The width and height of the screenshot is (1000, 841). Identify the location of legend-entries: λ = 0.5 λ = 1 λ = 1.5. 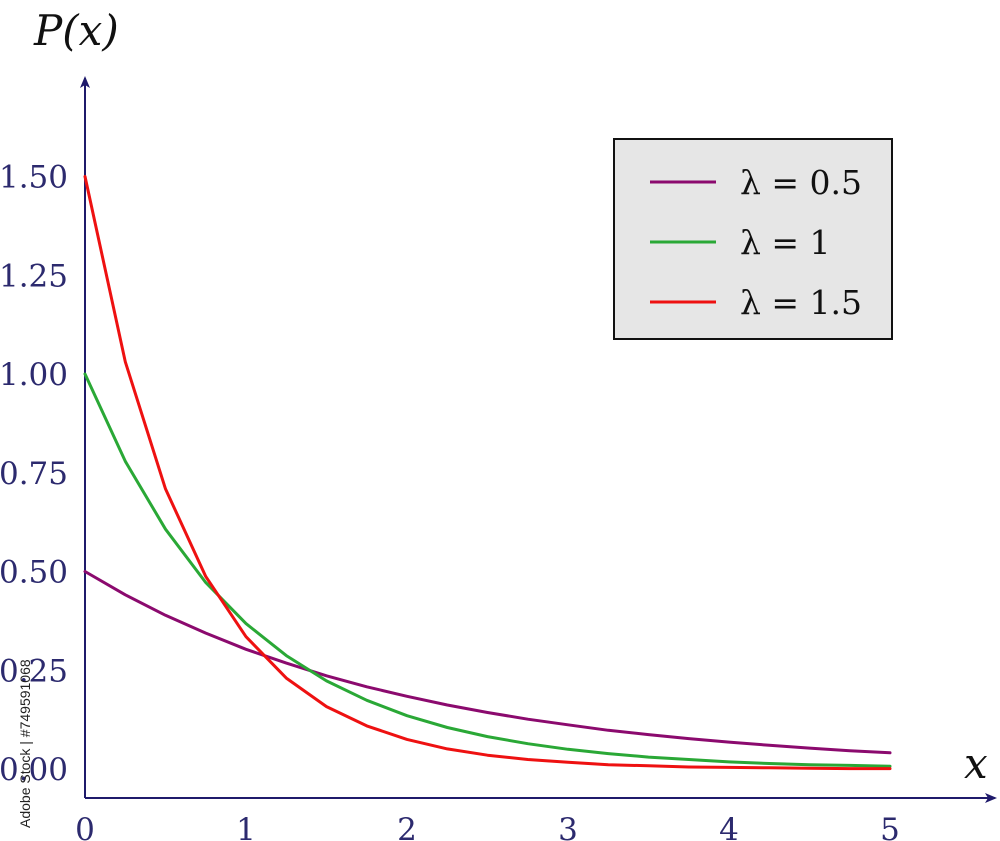
(756, 242).